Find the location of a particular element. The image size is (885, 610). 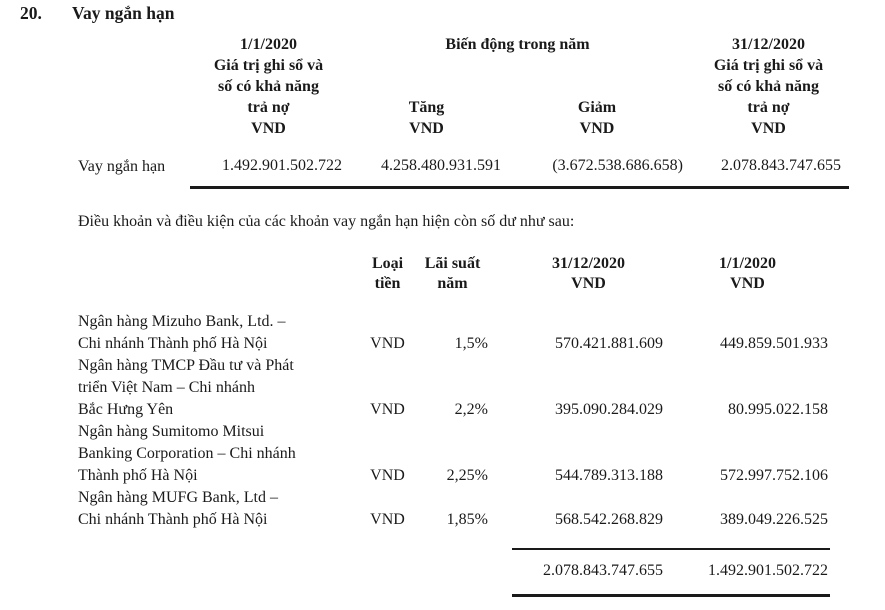

closing-unit-label: VND is located at coordinates (768, 128).